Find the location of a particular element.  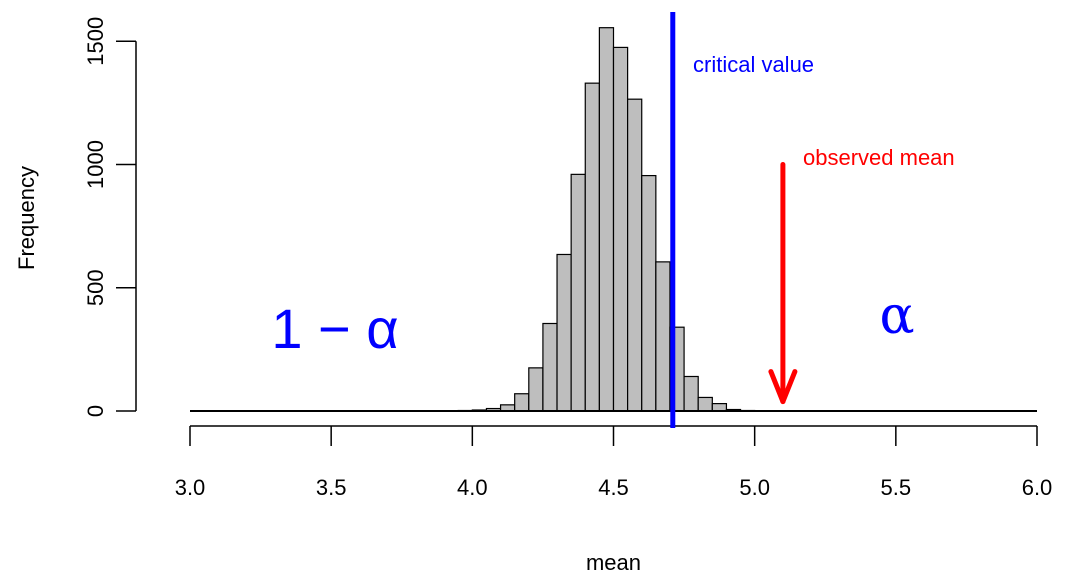

x-ticks: 3.0 3.5 4.0 4.5 5.0 5.5 6.0 is located at coordinates (614, 463).